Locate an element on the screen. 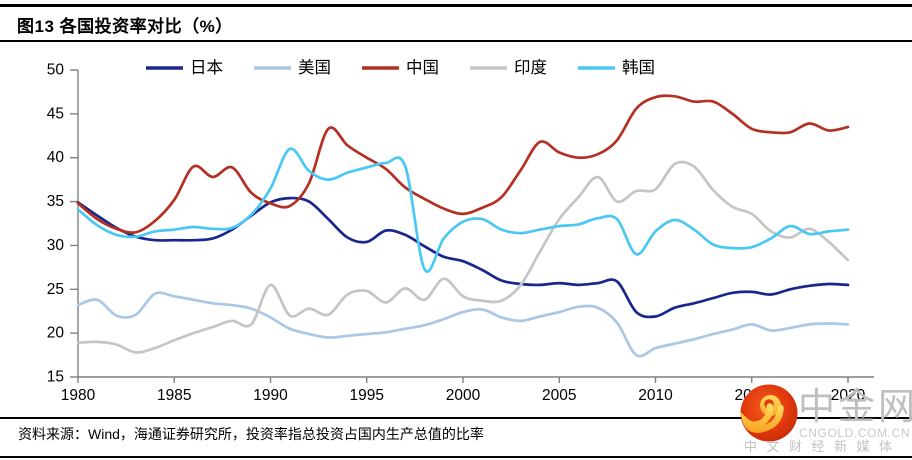 The image size is (912, 460). x-tick-label: 2000 is located at coordinates (463, 395).